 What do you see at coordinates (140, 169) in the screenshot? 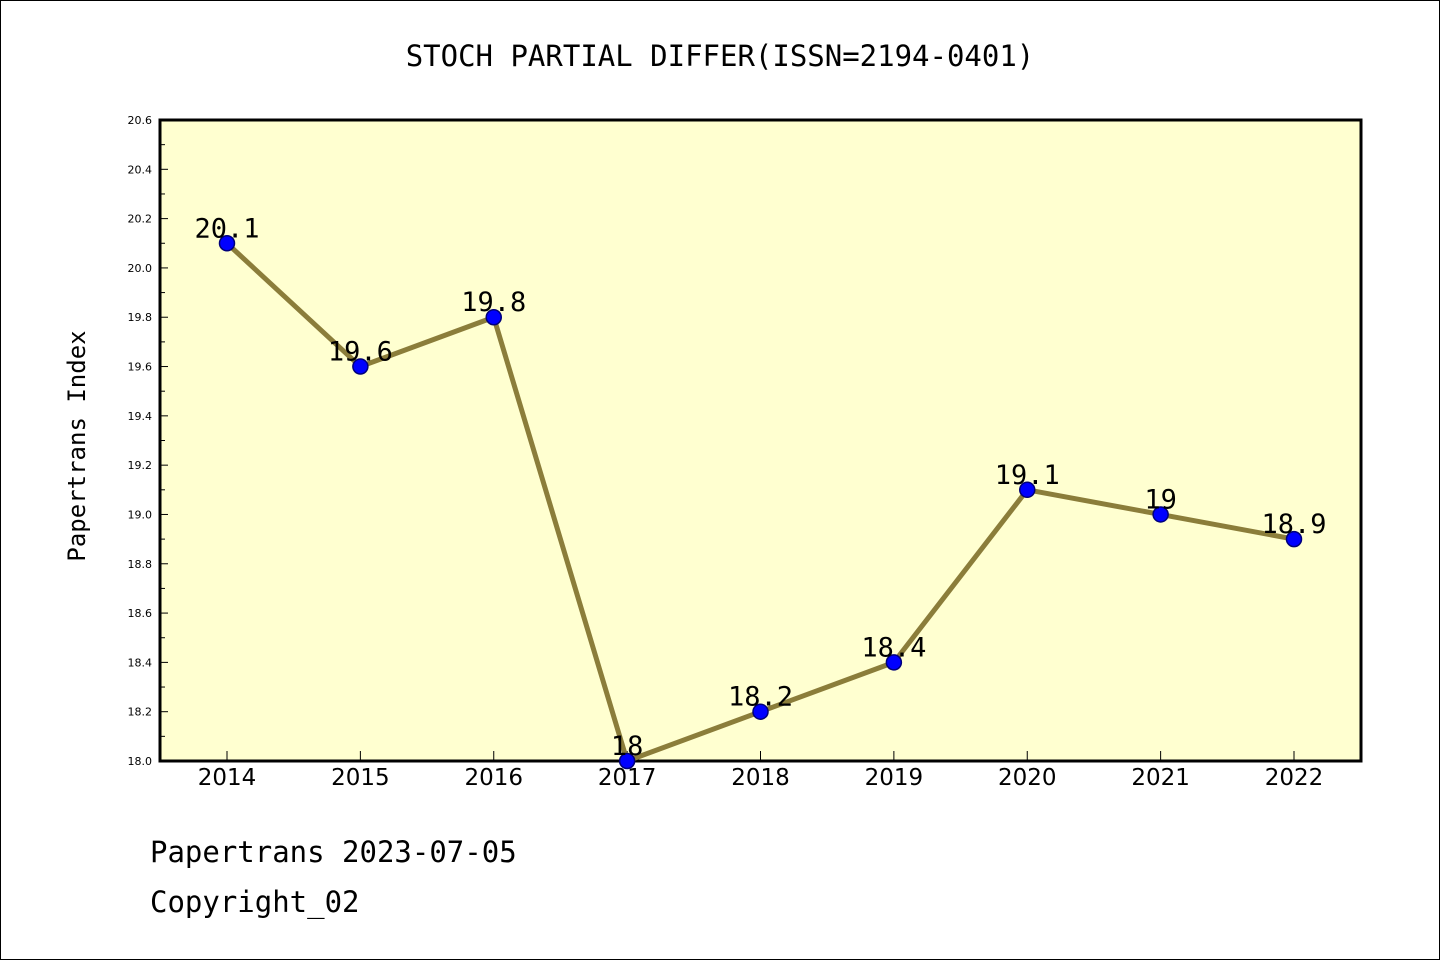
I see `y-tick-label: 20.4` at bounding box center [140, 169].